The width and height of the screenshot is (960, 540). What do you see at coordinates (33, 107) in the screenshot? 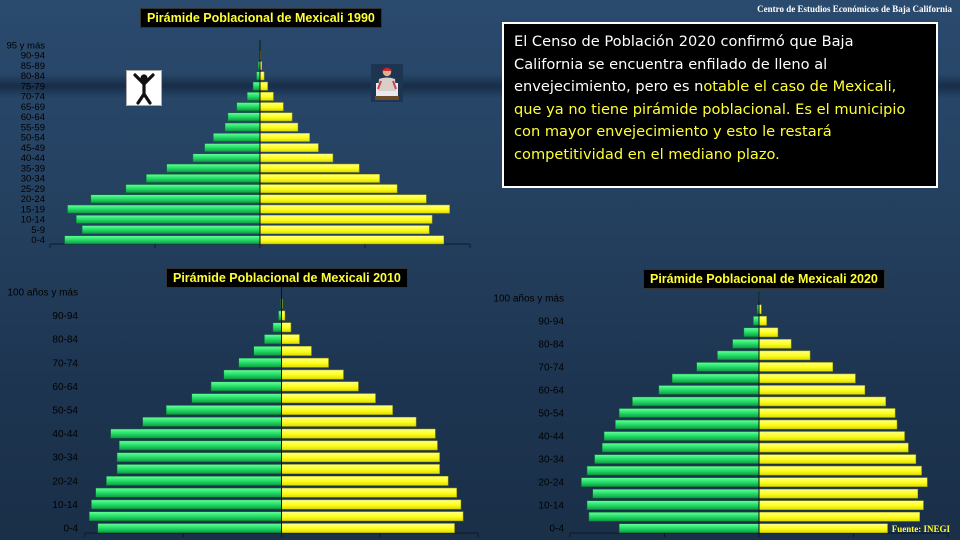
I see `y-tick-label: 65-69` at bounding box center [33, 107].